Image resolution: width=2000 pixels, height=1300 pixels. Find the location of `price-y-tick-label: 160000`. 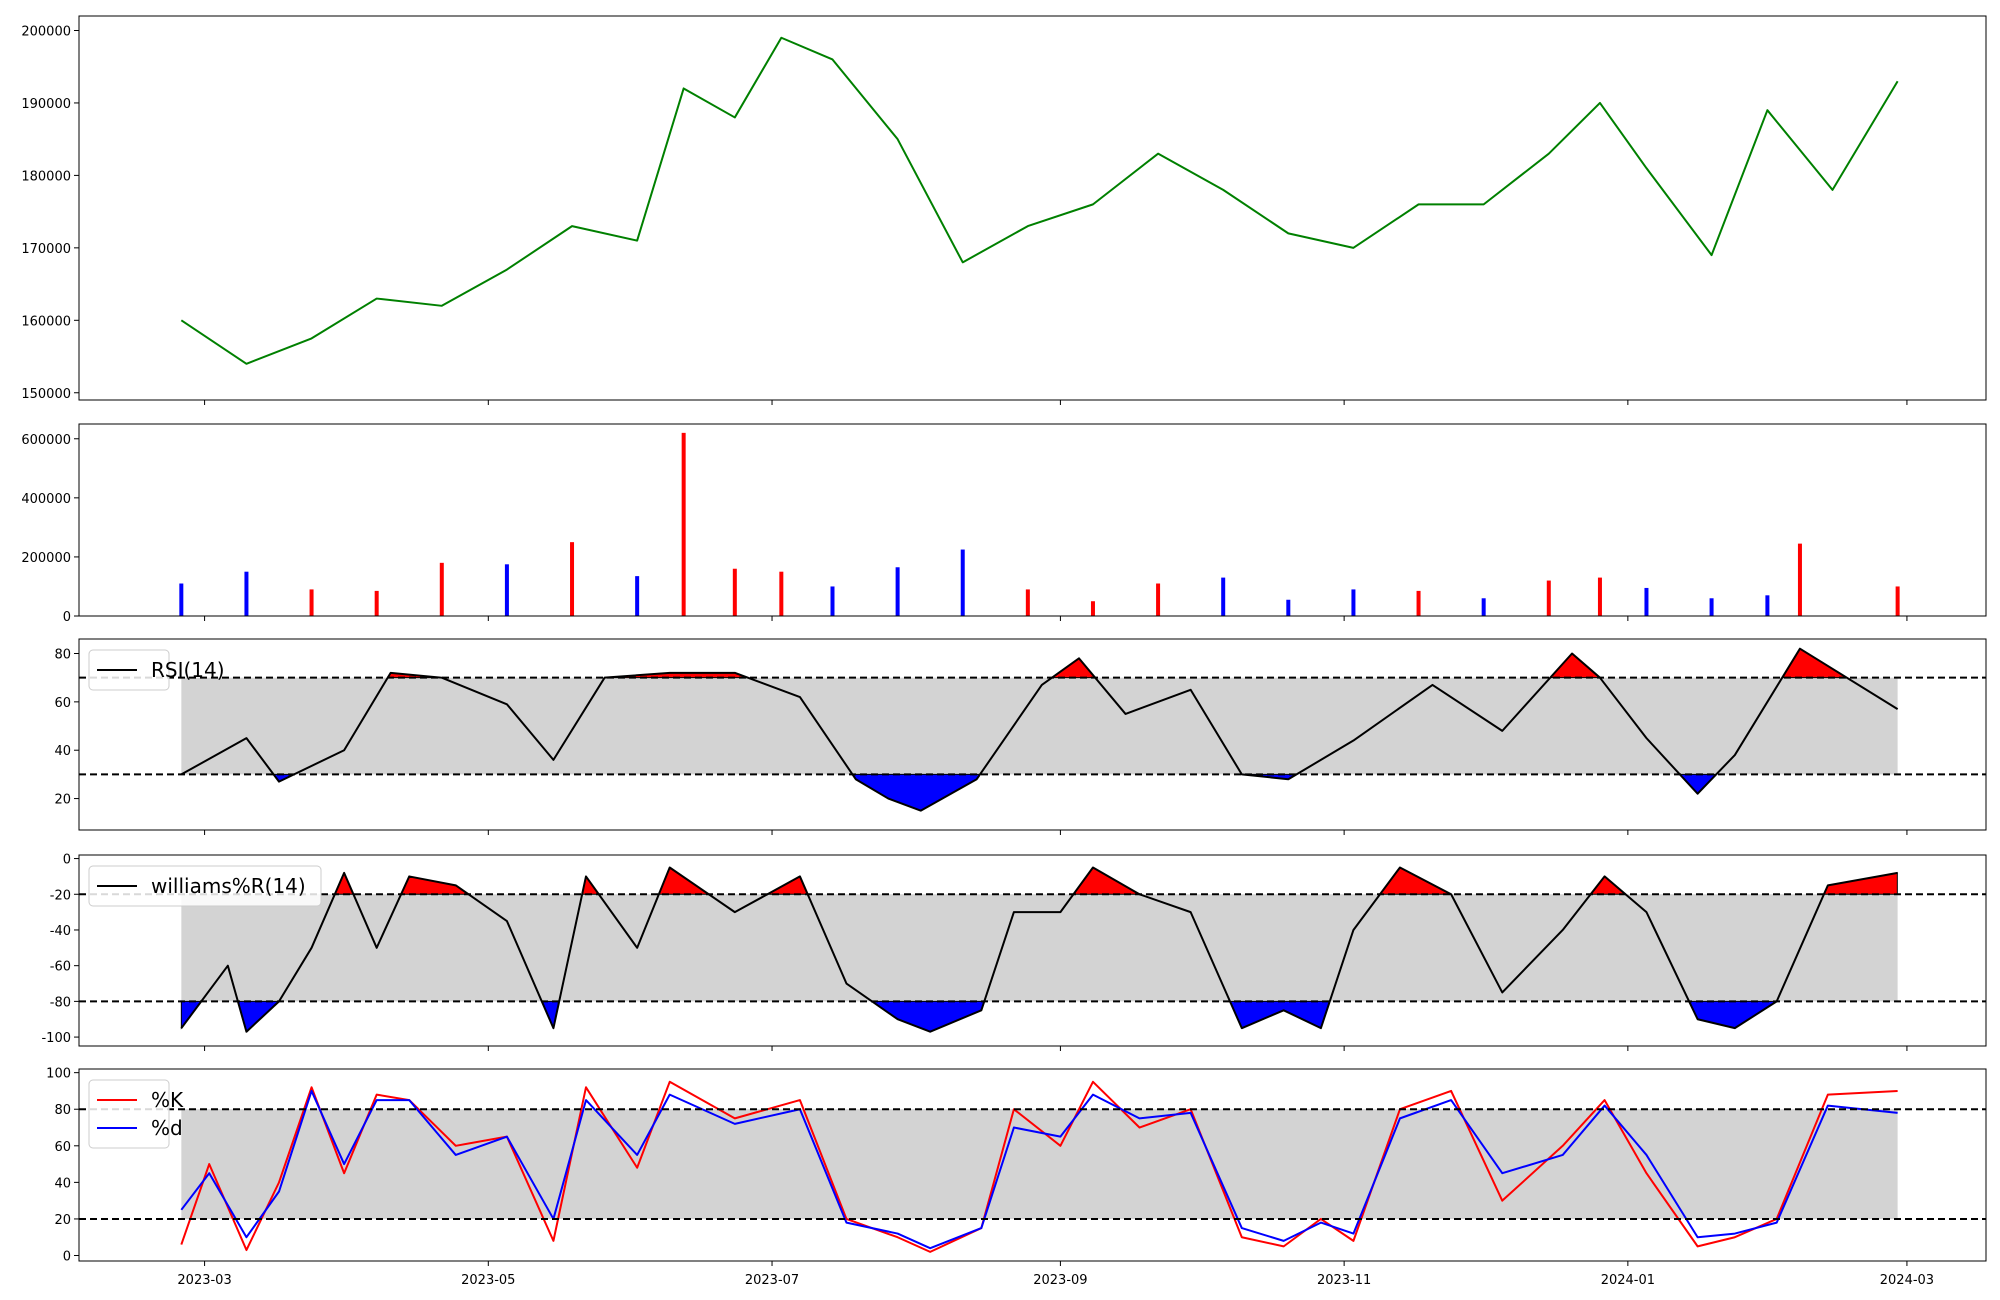

price-y-tick-label: 160000 is located at coordinates (46, 321).